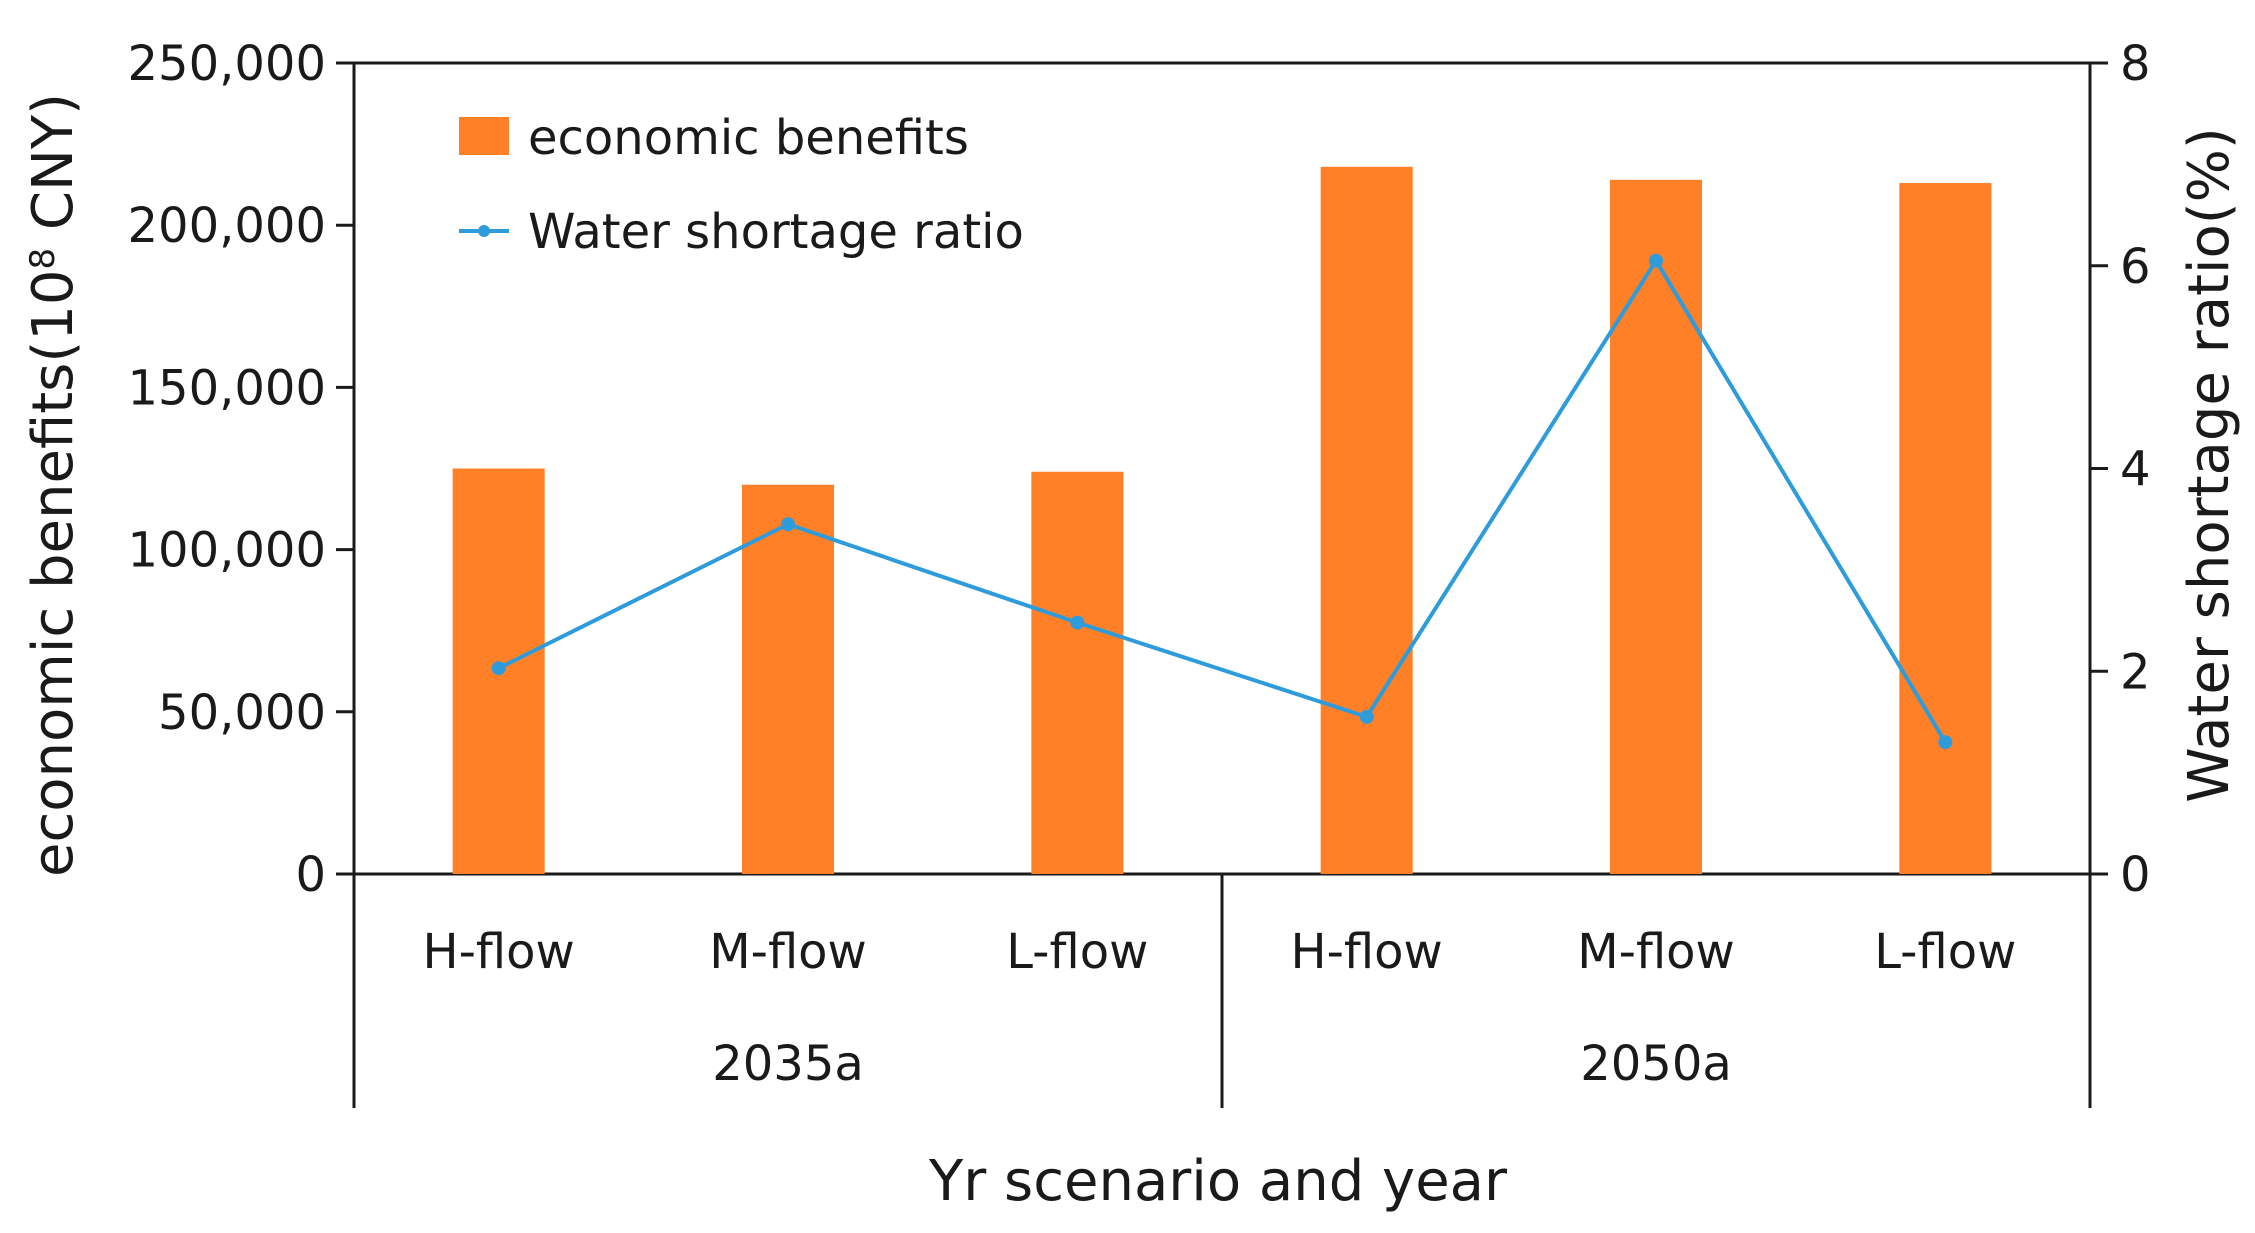 The image size is (2255, 1233). Describe the element at coordinates (2135, 470) in the screenshot. I see `right-tick-label: 4` at that location.